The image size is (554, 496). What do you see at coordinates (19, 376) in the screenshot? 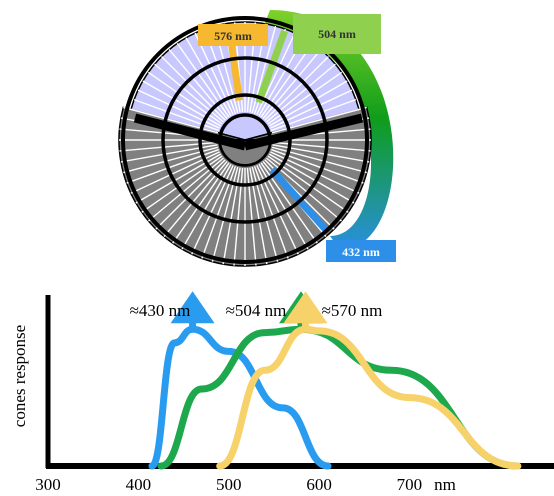
I see `y-axis-label: cones response` at bounding box center [19, 376].